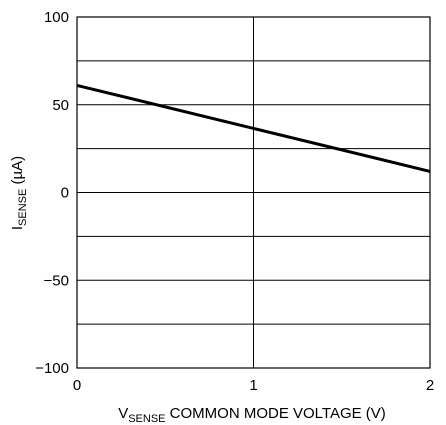 This screenshot has width=446, height=425. I want to click on y-axis-label: ISENSE (µA), so click(19, 193).